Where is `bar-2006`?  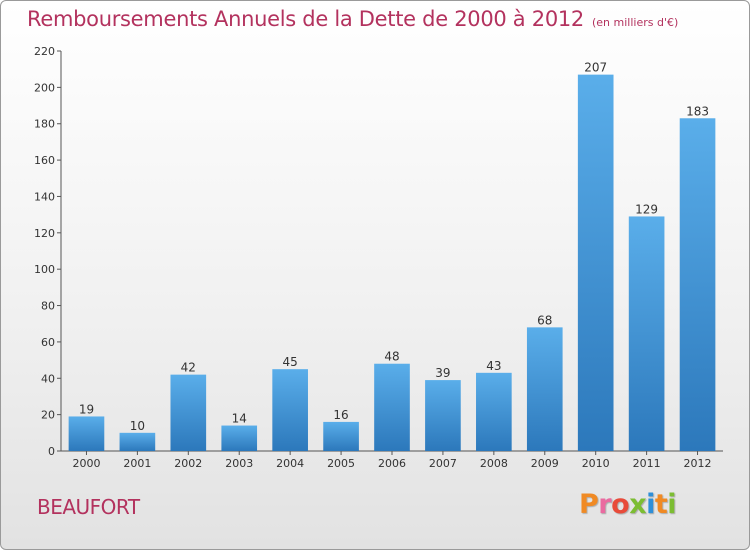 bar-2006 is located at coordinates (392, 407).